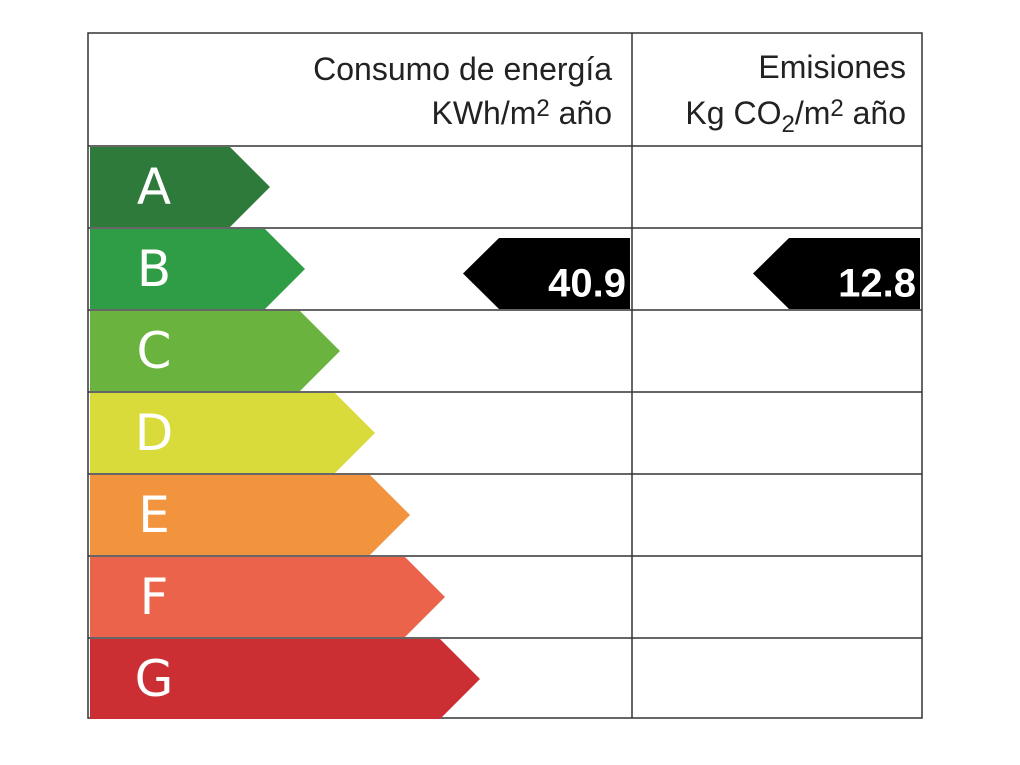 Image resolution: width=1020 pixels, height=765 pixels. Describe the element at coordinates (154, 679) in the screenshot. I see `class-letter: G` at that location.